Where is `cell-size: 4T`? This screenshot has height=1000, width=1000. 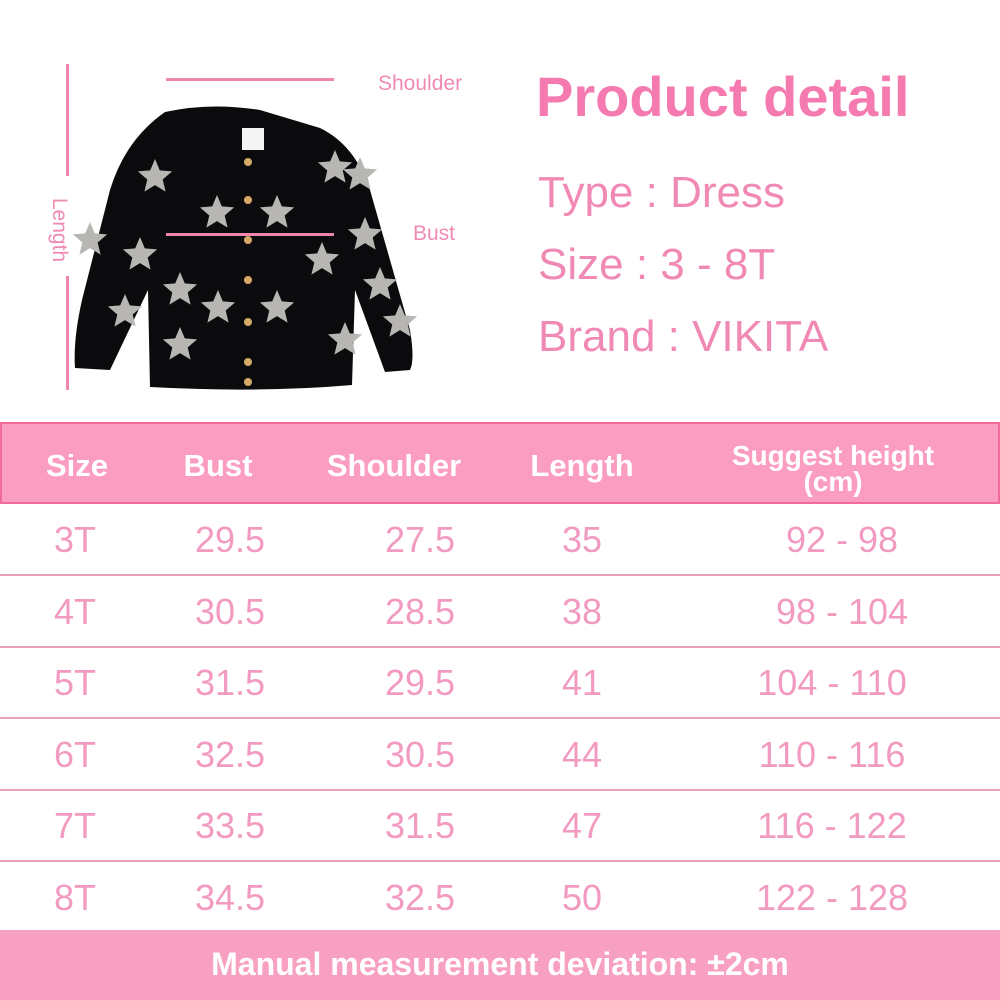
cell-size: 4T is located at coordinates (75, 611).